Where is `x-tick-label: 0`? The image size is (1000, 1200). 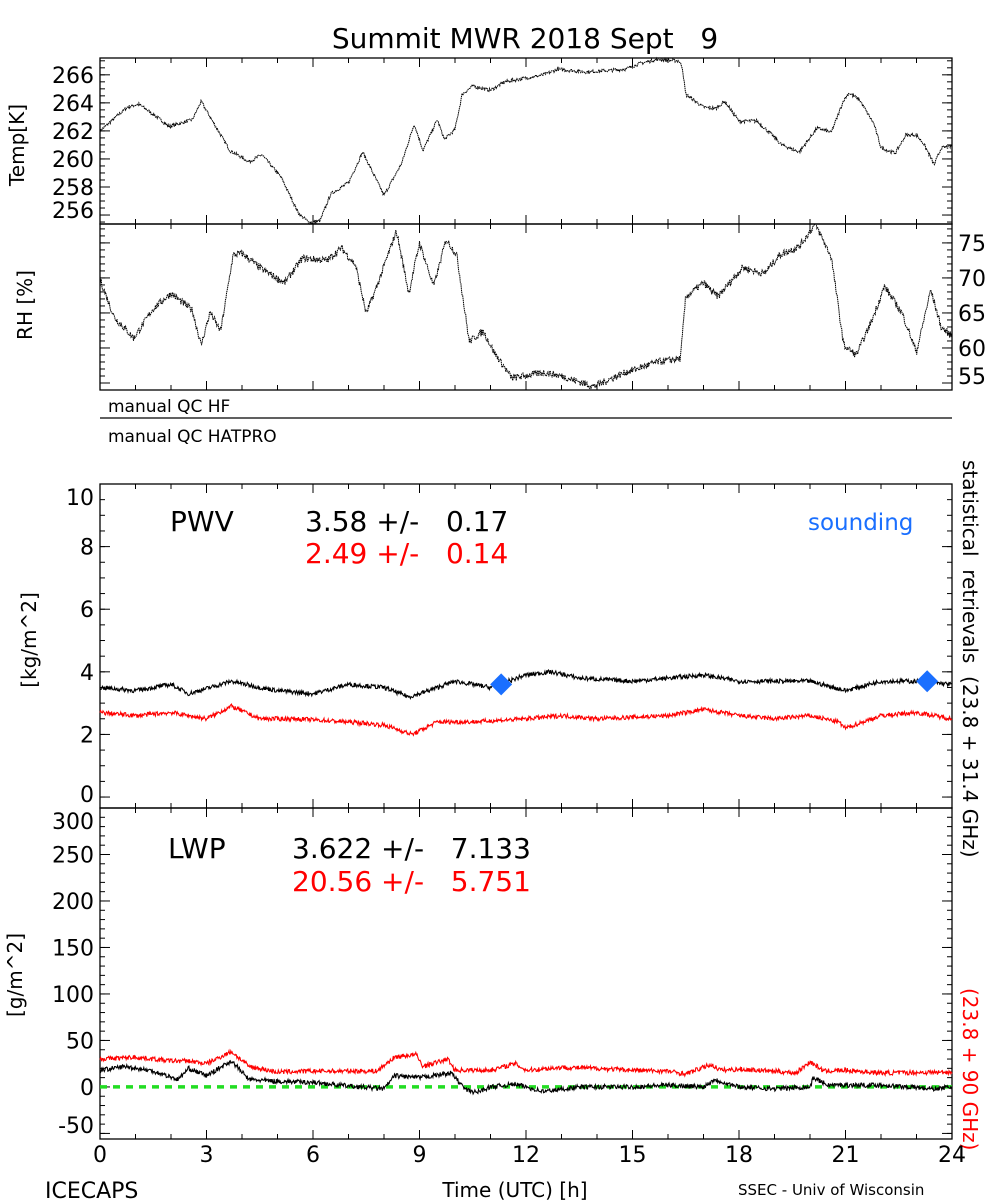 x-tick-label: 0 is located at coordinates (100, 1155).